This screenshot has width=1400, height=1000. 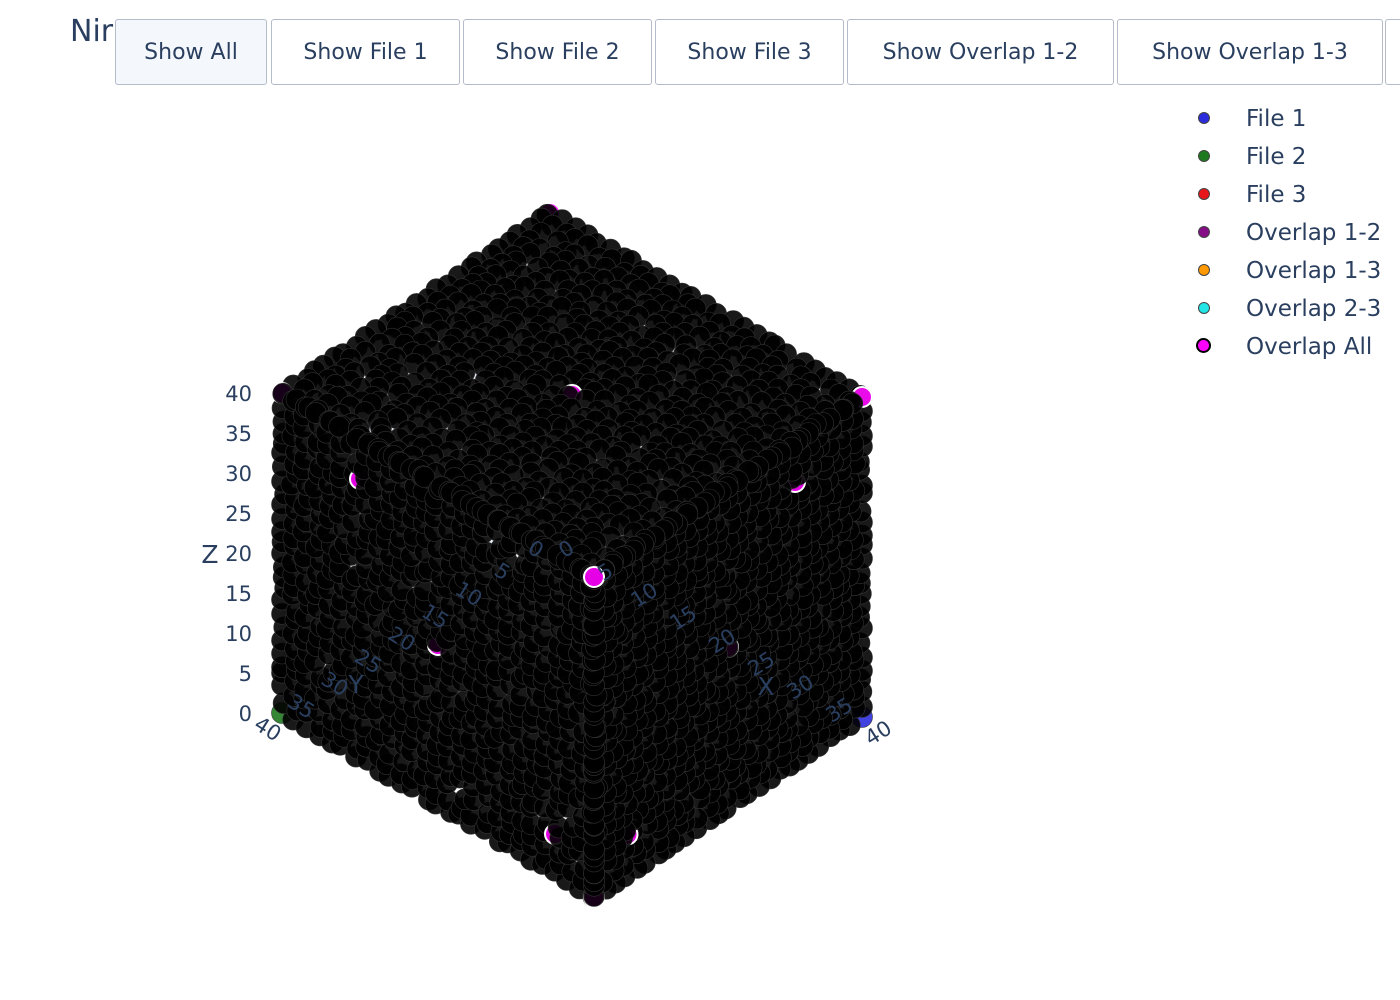 What do you see at coordinates (1276, 195) in the screenshot?
I see `legend-label-file-3: File 3` at bounding box center [1276, 195].